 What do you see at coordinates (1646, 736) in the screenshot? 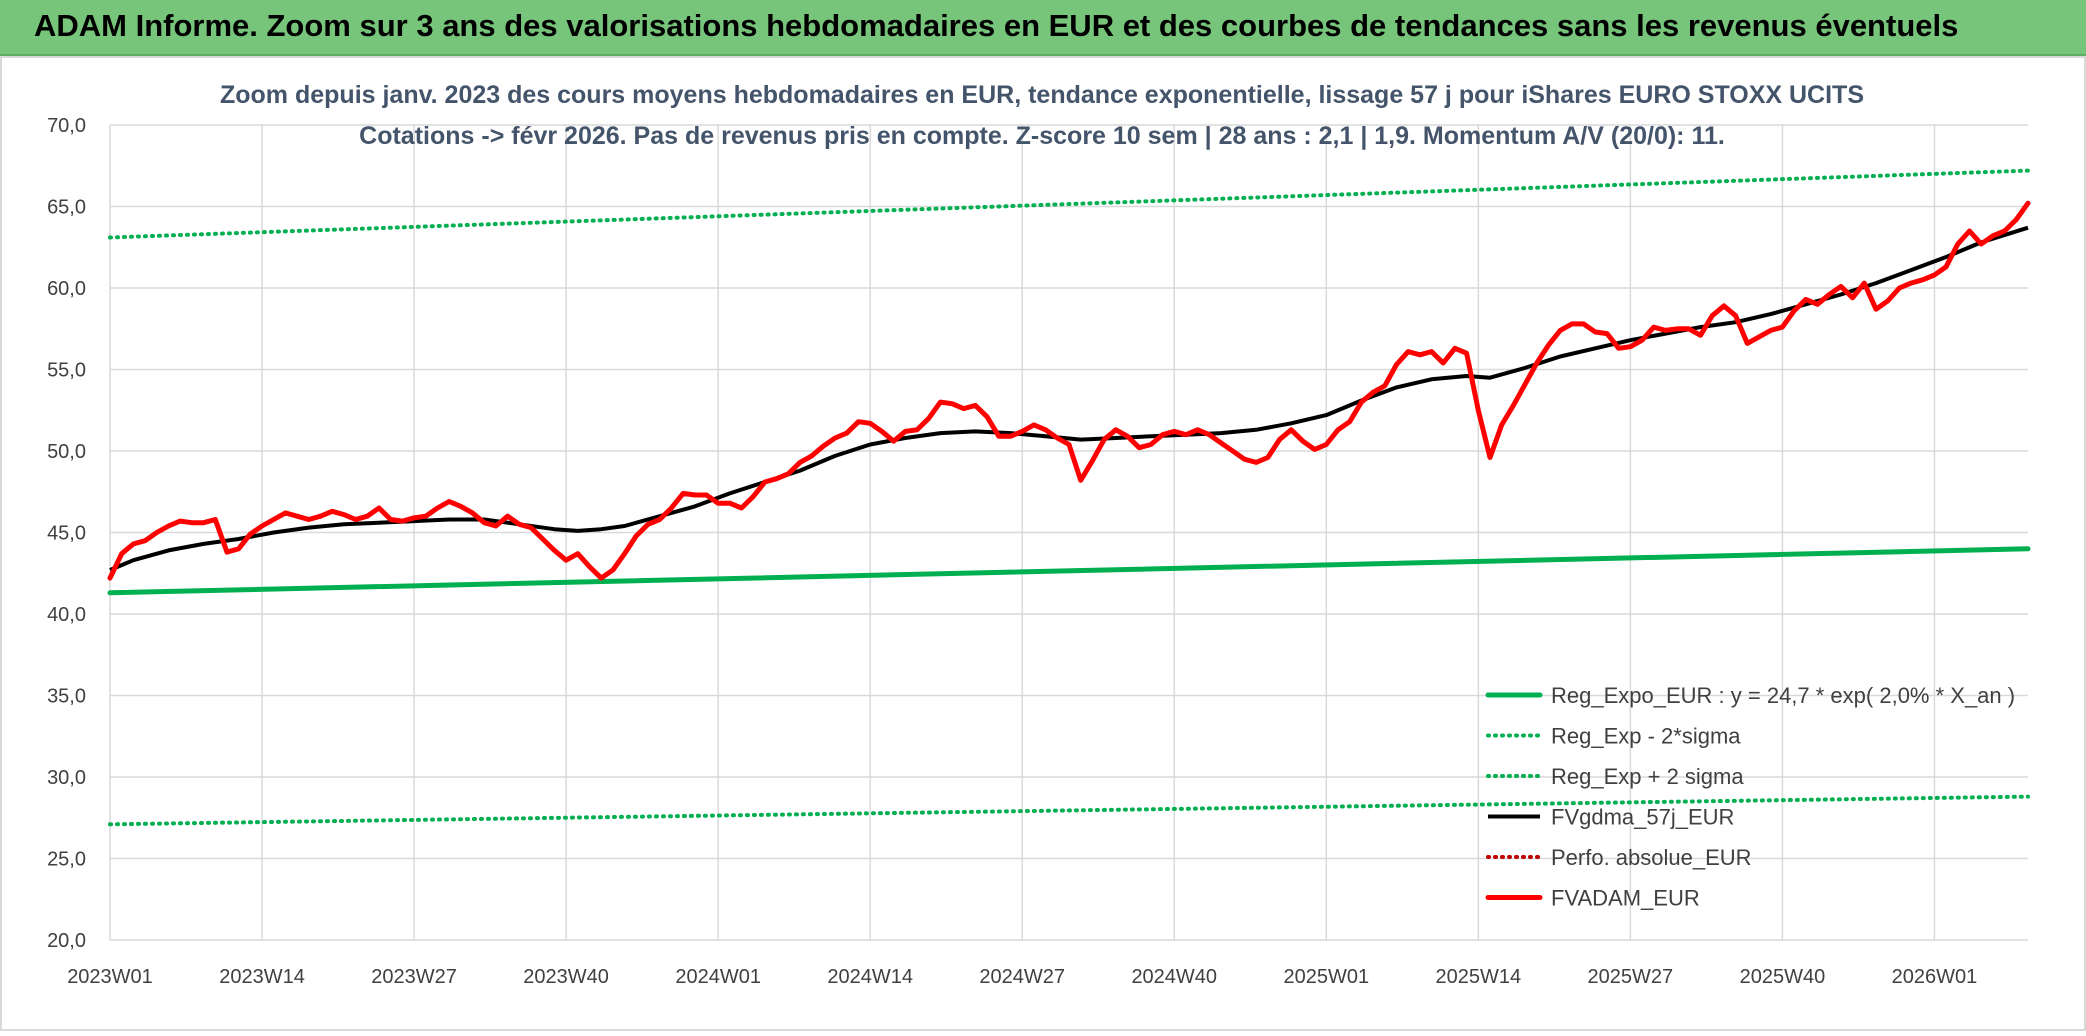
I see `legend-label: Reg_Exp - 2*sigma` at bounding box center [1646, 736].